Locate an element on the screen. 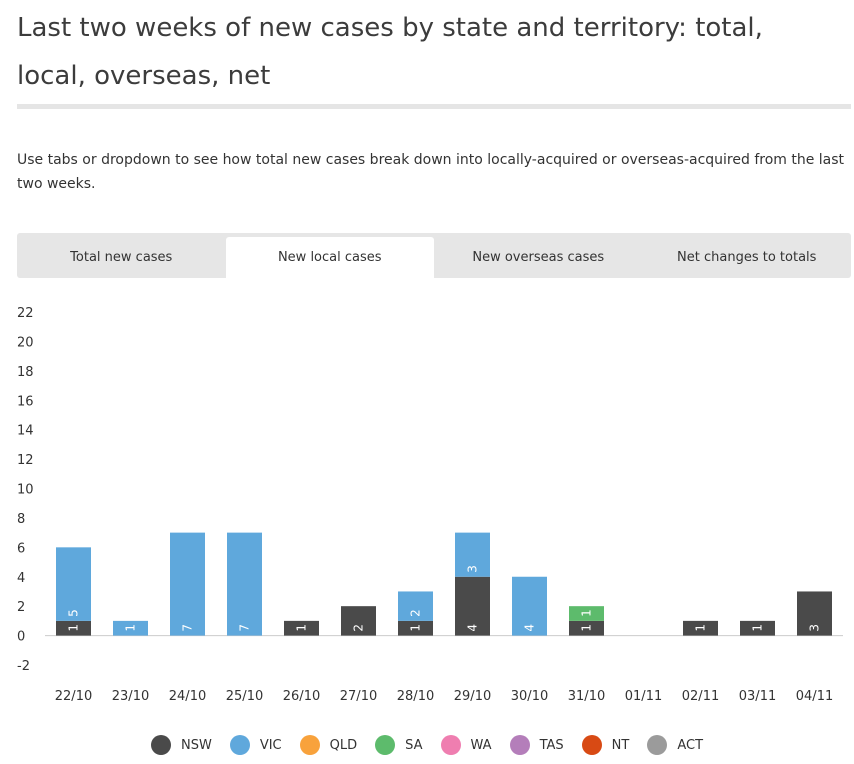 The height and width of the screenshot is (764, 854). legend-item-nt: NT is located at coordinates (605, 745).